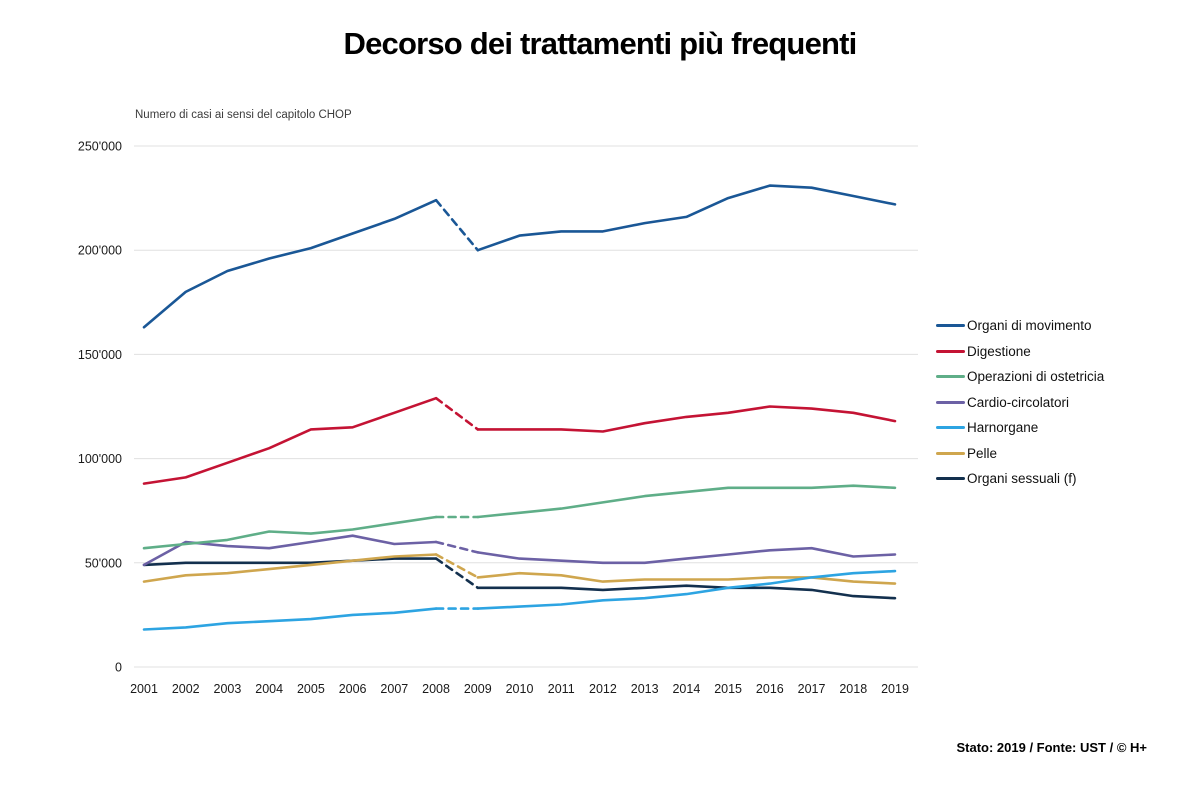 This screenshot has width=1200, height=796. I want to click on x-axis-tick-label: 2019, so click(895, 689).